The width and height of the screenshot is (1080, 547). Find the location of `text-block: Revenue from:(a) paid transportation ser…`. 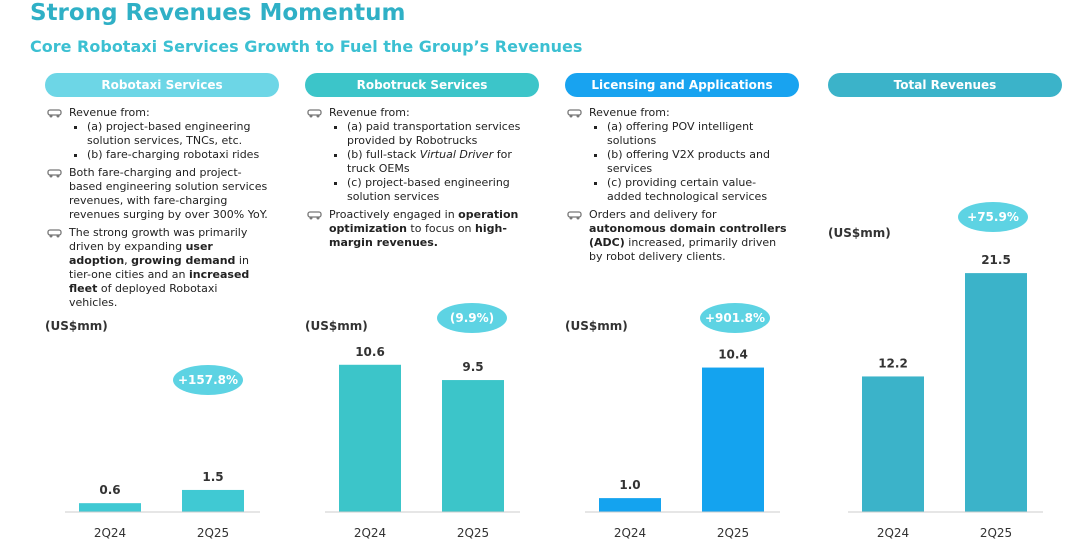

text-block: Revenue from:(a) paid transportation ser… is located at coordinates (418, 155).